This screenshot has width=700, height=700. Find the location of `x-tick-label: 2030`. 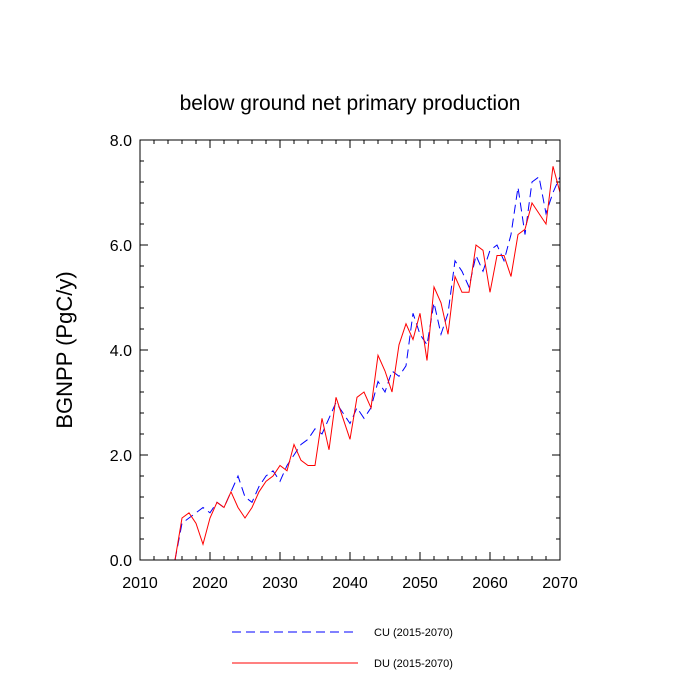

x-tick-label: 2030 is located at coordinates (280, 583).